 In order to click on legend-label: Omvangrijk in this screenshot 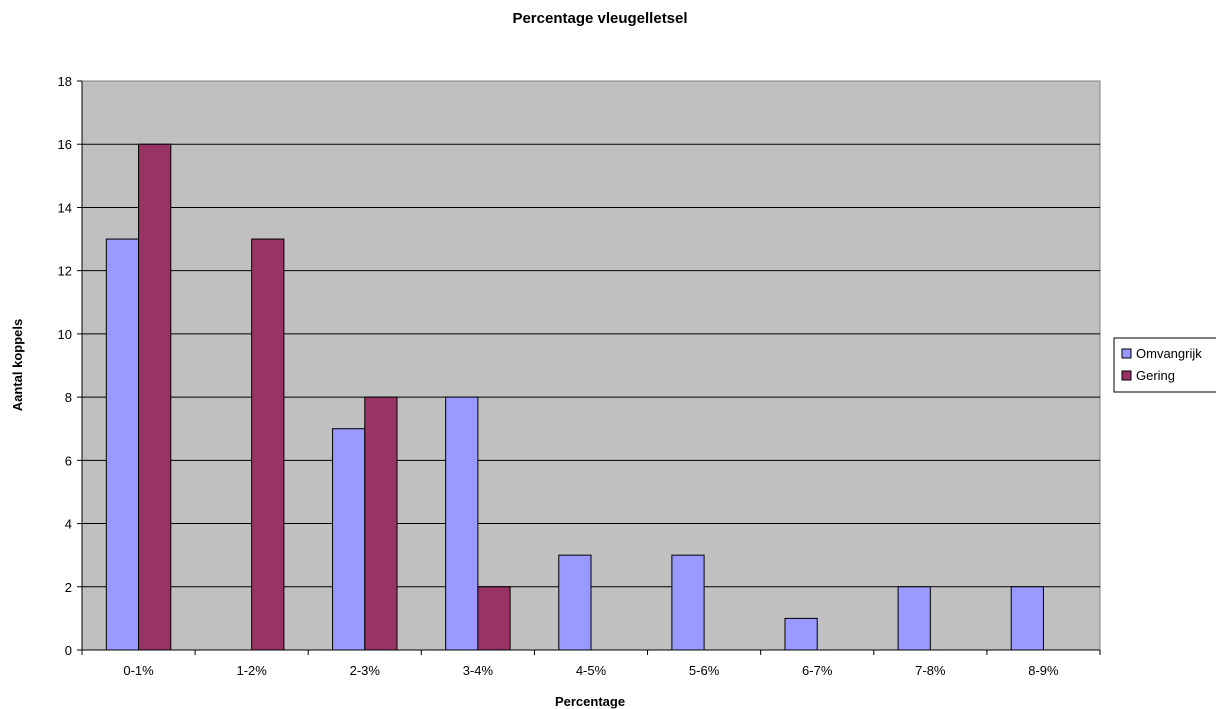, I will do `click(1169, 353)`.